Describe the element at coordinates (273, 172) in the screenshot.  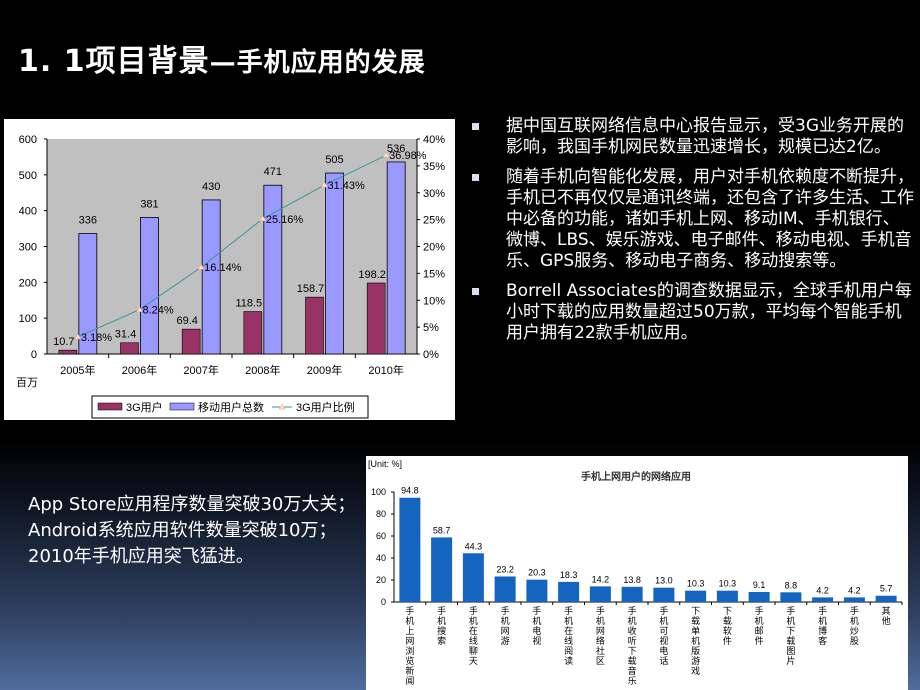
I see `bar-total-label: 471` at that location.